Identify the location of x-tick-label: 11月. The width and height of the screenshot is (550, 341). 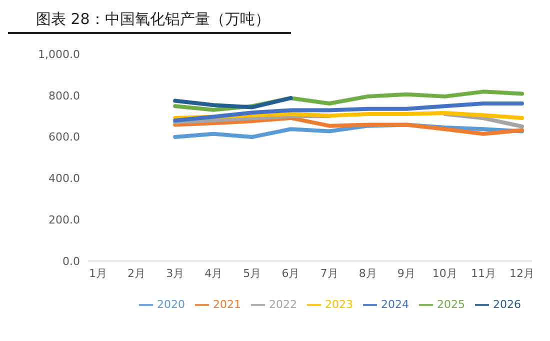
(483, 273).